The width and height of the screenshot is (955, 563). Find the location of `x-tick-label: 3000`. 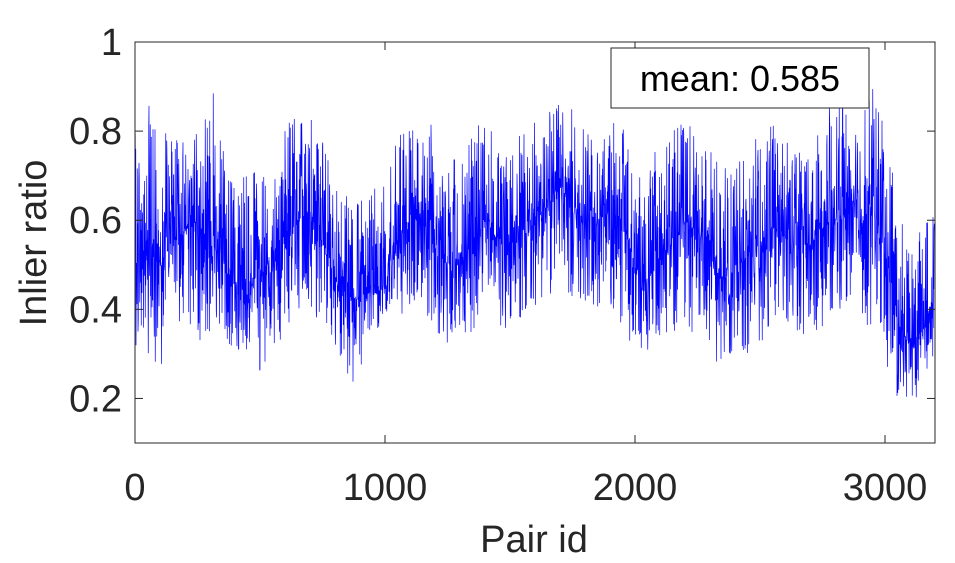

x-tick-label: 3000 is located at coordinates (885, 488).